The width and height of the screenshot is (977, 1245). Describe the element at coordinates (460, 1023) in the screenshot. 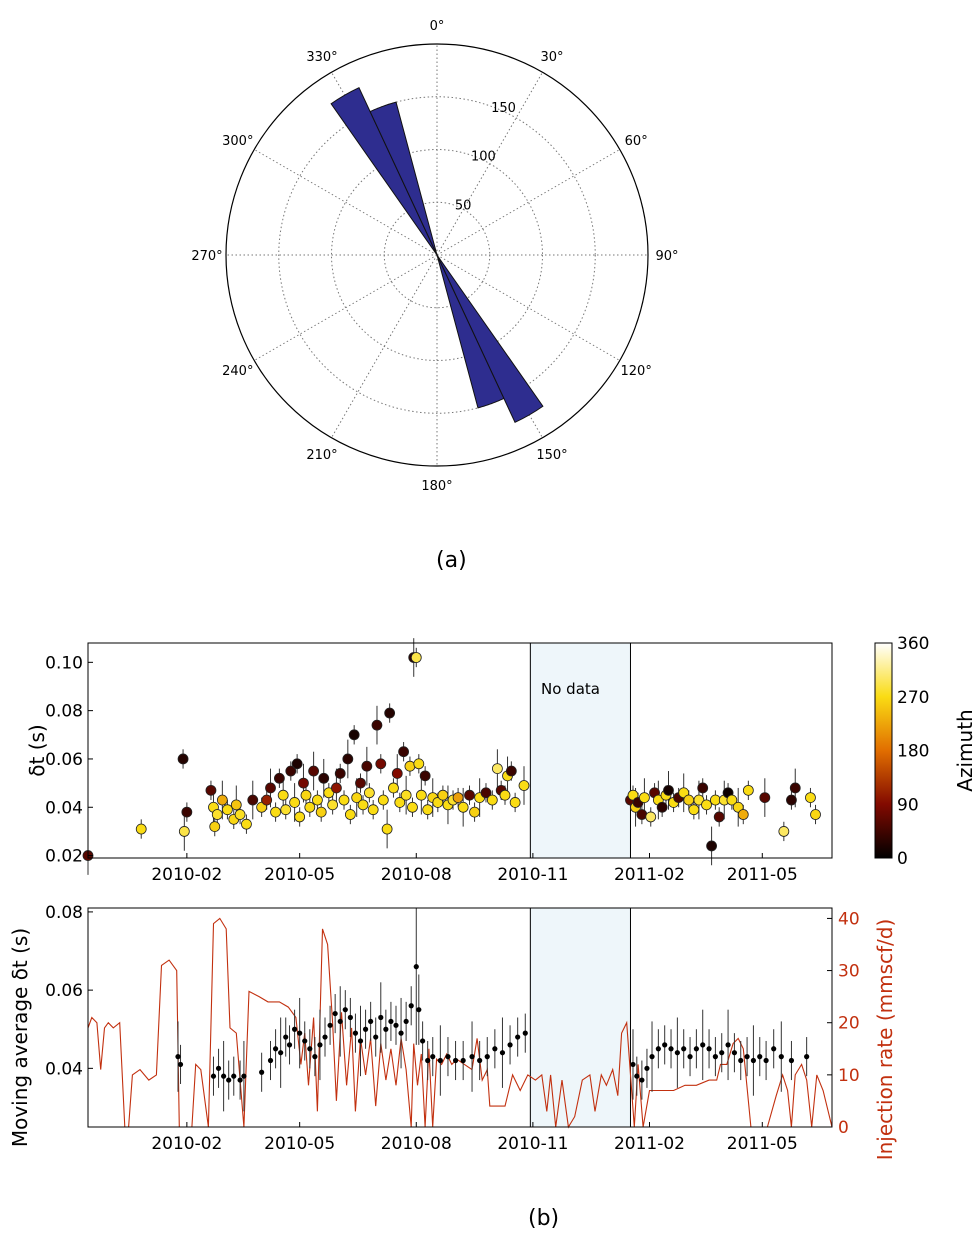

I see `injection-rate-line` at that location.